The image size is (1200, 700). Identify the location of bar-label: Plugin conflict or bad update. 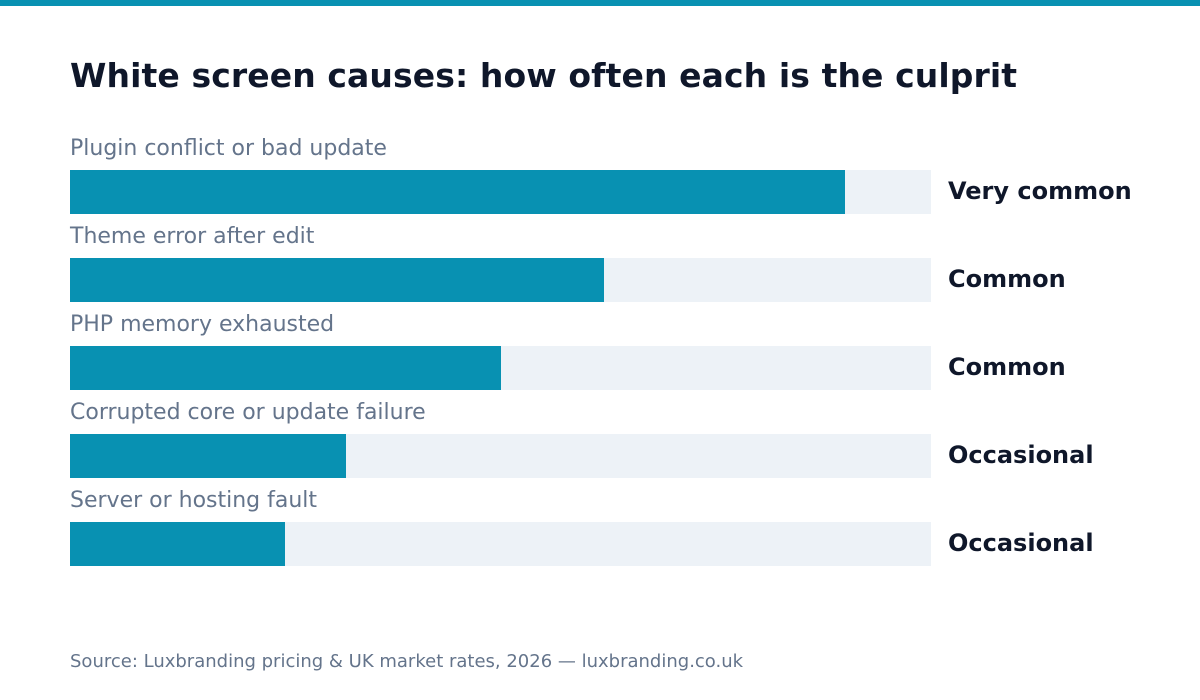
(228, 148).